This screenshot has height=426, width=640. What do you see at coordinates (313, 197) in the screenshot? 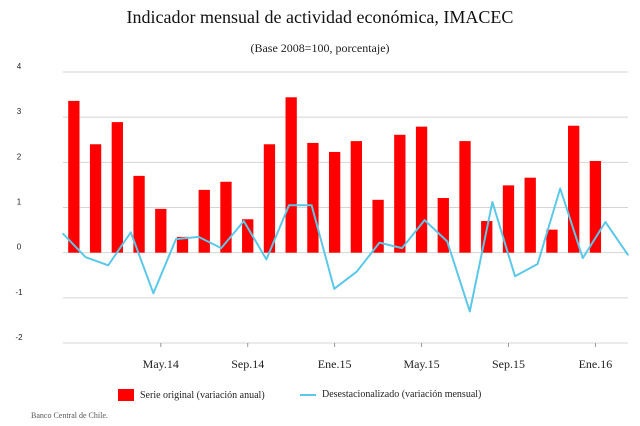
I see `bar-Dic.14` at bounding box center [313, 197].